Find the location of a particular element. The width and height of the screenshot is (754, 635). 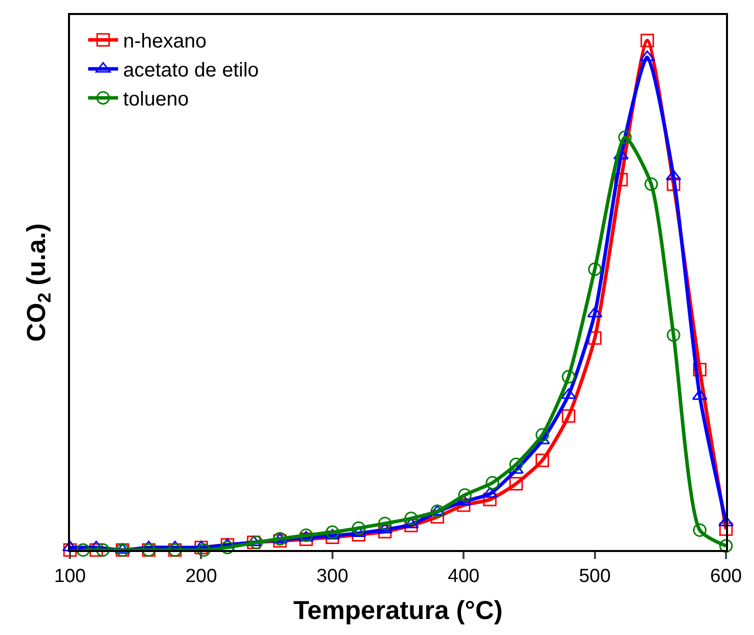

x-tick-label: 400 is located at coordinates (464, 576).